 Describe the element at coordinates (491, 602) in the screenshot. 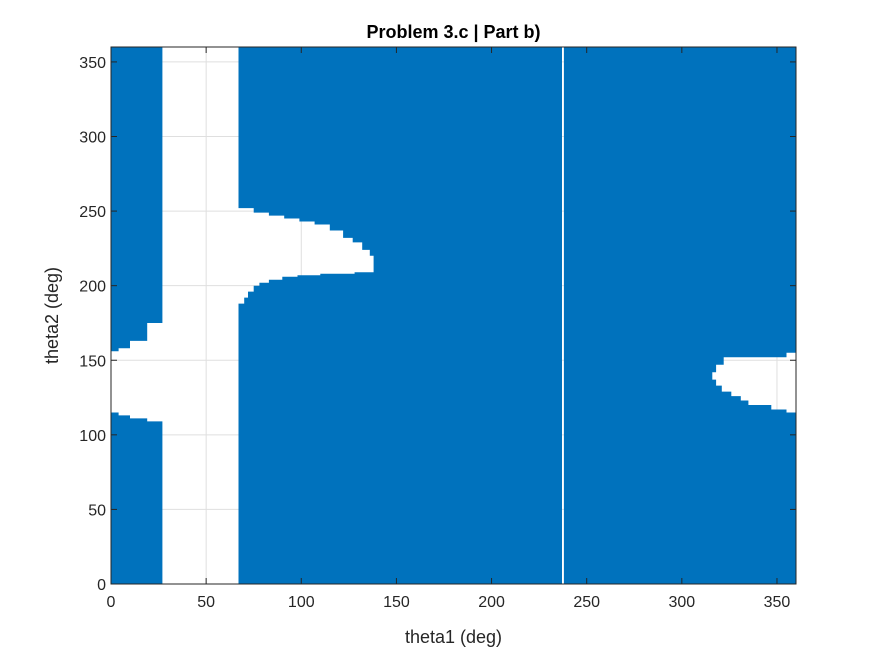

I see `x-tick-label: 200` at that location.